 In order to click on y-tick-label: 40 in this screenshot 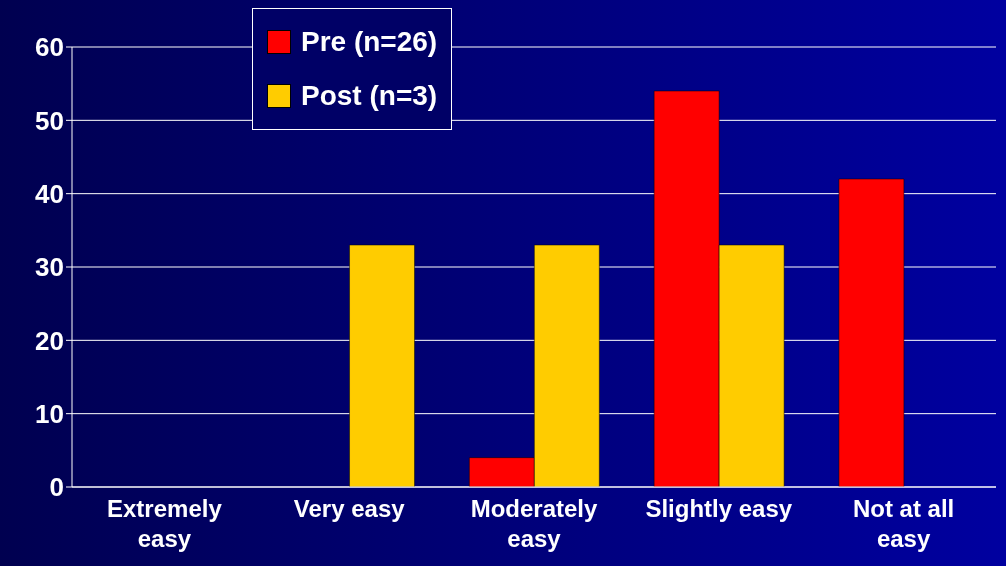, I will do `click(49, 193)`.